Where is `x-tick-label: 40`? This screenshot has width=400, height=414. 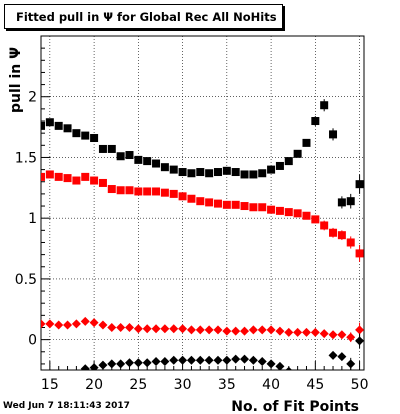
x-tick-label: 40 is located at coordinates (271, 385).